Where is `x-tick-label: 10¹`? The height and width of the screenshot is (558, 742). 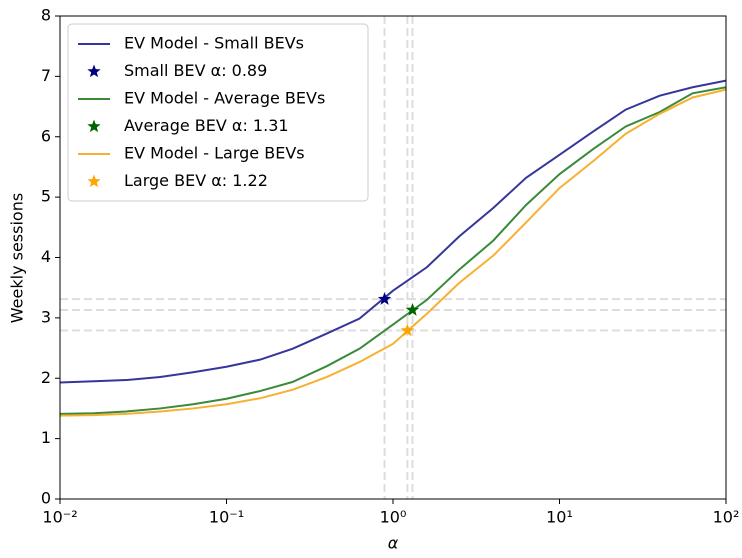
x-tick-label: 10¹ is located at coordinates (559, 517).